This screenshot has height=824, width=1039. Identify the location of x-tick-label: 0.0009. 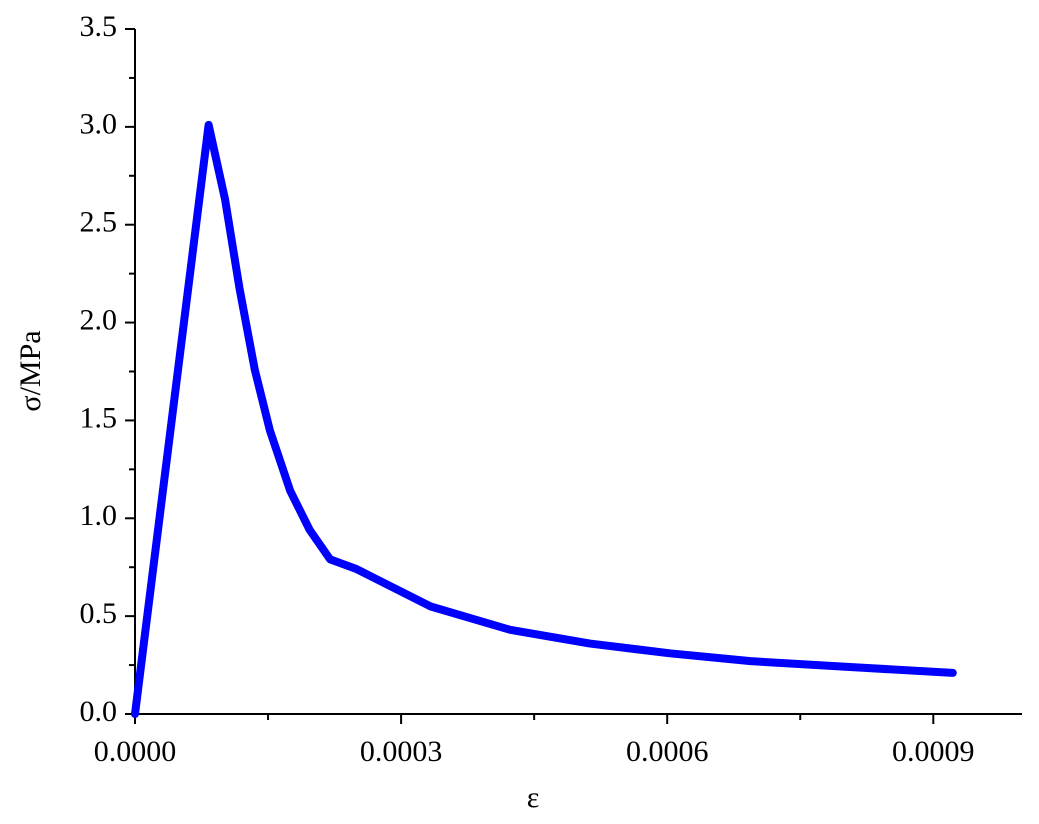
(933, 751).